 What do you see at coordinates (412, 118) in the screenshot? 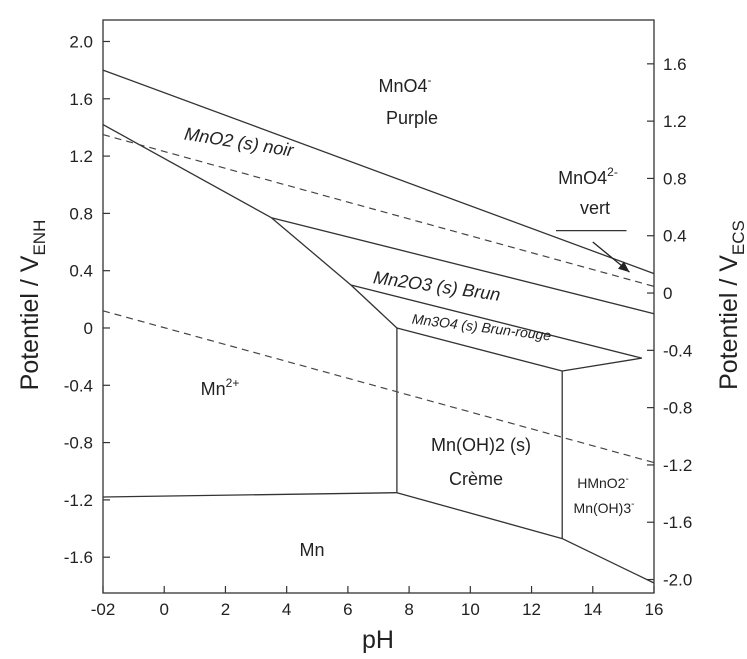
I see `label-purple: Purple` at bounding box center [412, 118].